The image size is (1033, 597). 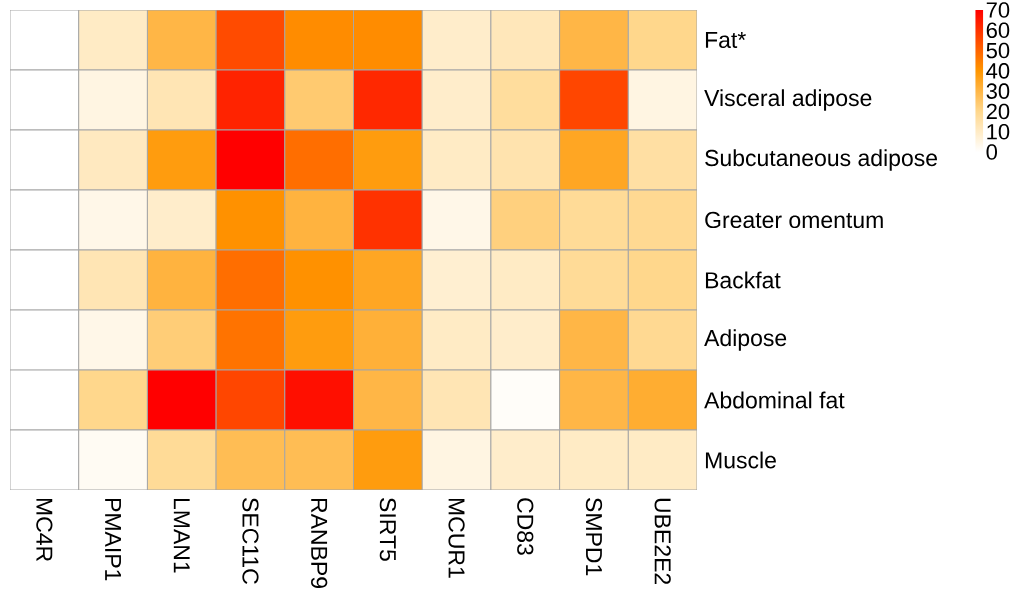 I want to click on y-tick-label: Visceral adipose, so click(x=788, y=100).